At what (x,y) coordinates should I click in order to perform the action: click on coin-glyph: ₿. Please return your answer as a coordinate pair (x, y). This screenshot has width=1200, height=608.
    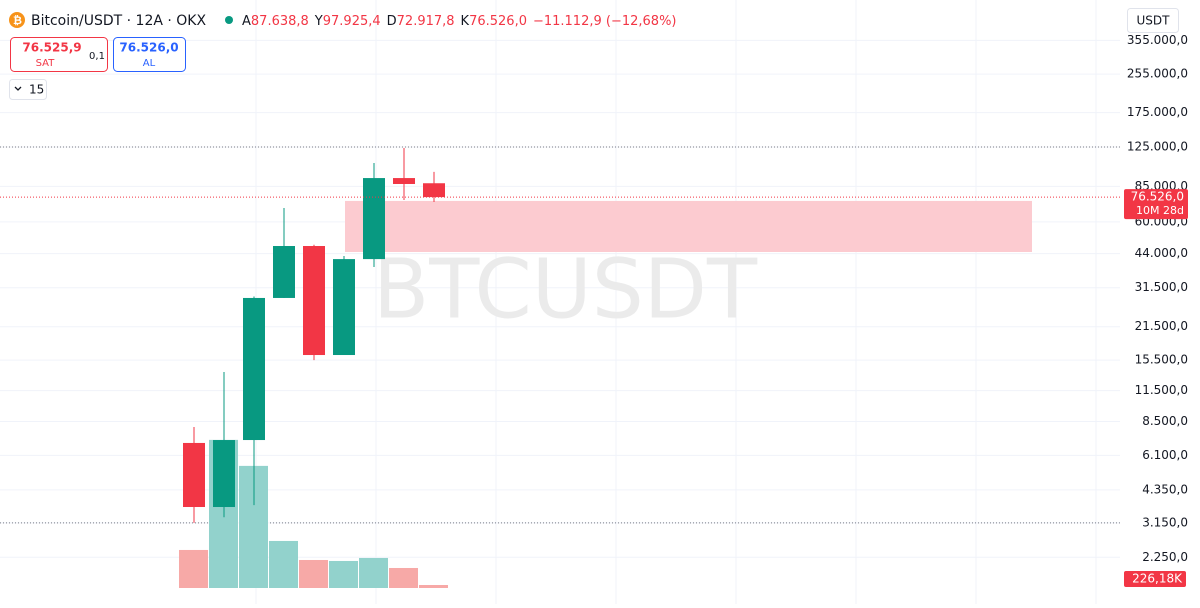
    Looking at the image, I should click on (17, 20).